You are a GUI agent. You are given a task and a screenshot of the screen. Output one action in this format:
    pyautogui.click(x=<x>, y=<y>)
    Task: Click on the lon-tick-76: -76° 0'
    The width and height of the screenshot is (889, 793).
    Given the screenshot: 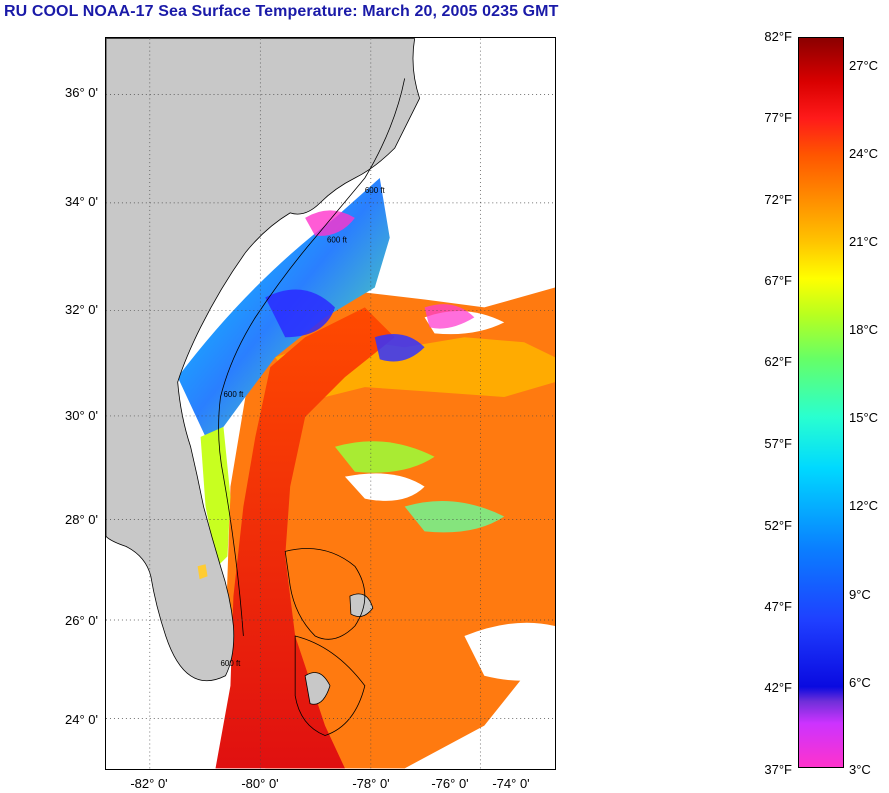 What is the action you would take?
    pyautogui.click(x=450, y=783)
    